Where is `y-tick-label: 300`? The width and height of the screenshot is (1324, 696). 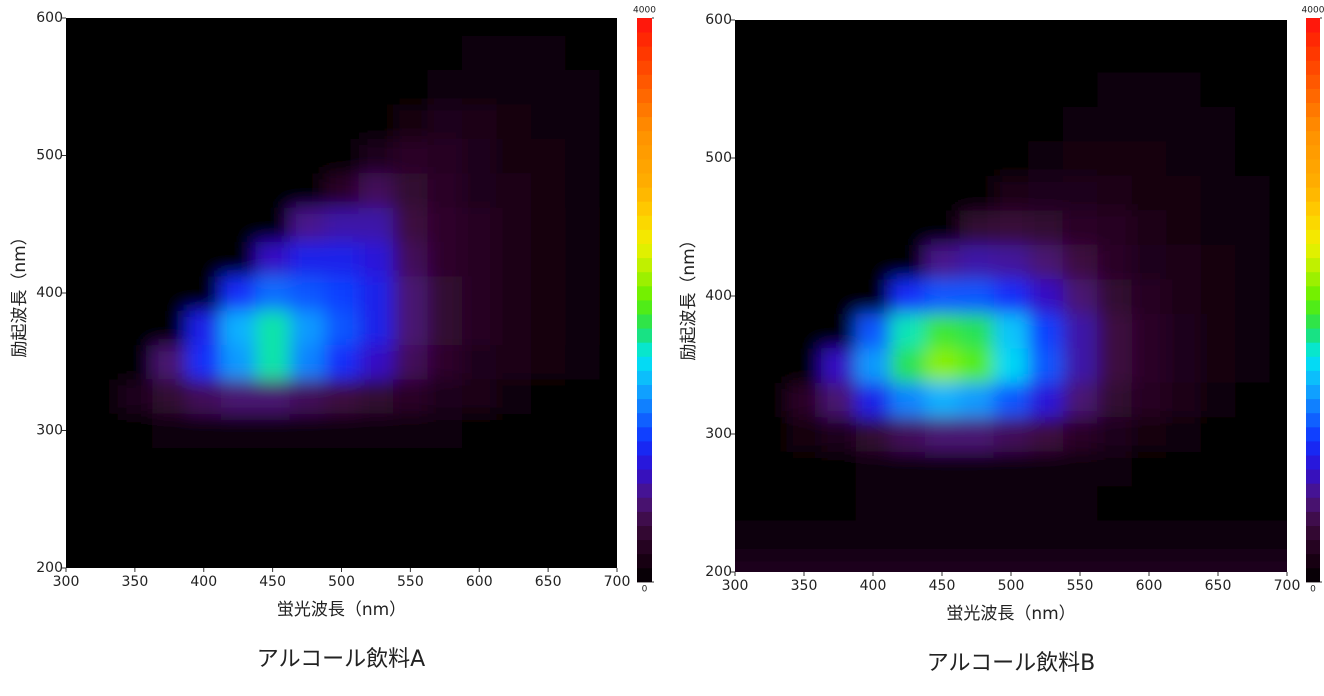
y-tick-label: 300 is located at coordinates (49, 431).